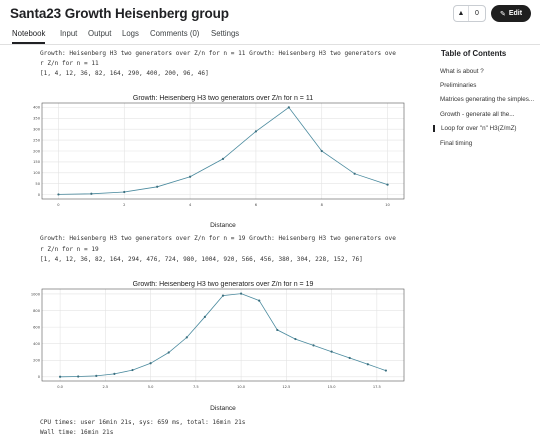  Describe the element at coordinates (37, 173) in the screenshot. I see `y-tick-label: 100` at that location.